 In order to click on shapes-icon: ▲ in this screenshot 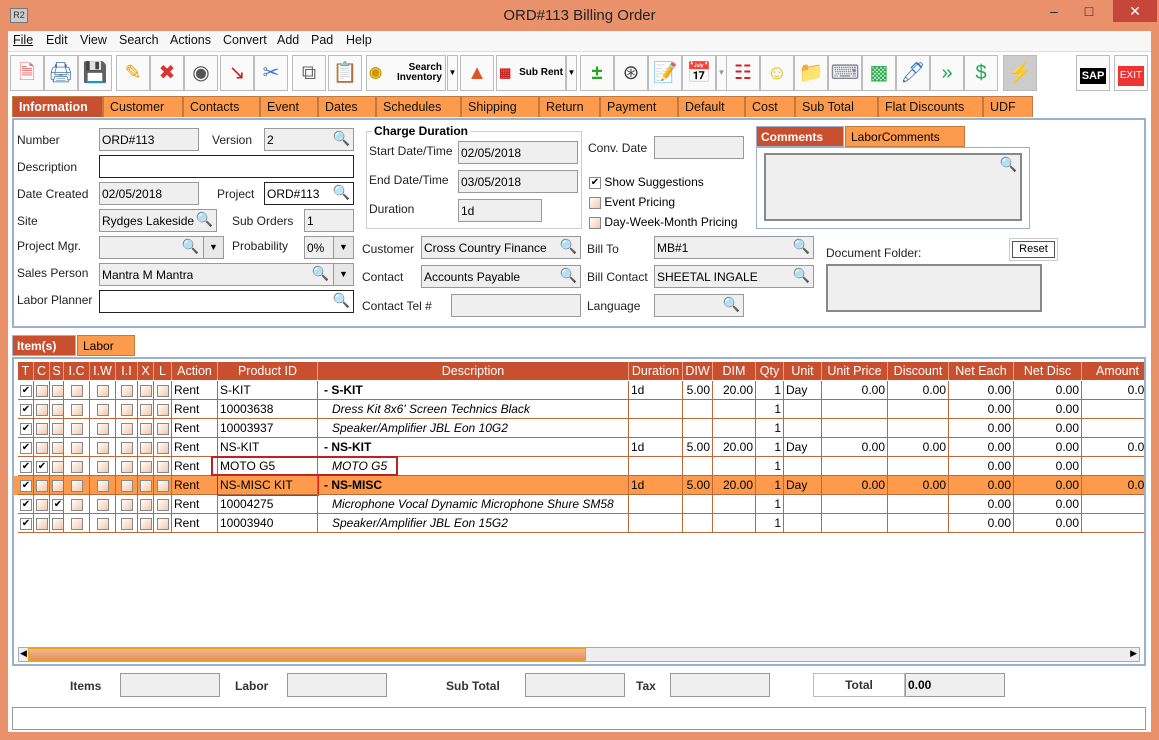, I will do `click(477, 73)`.